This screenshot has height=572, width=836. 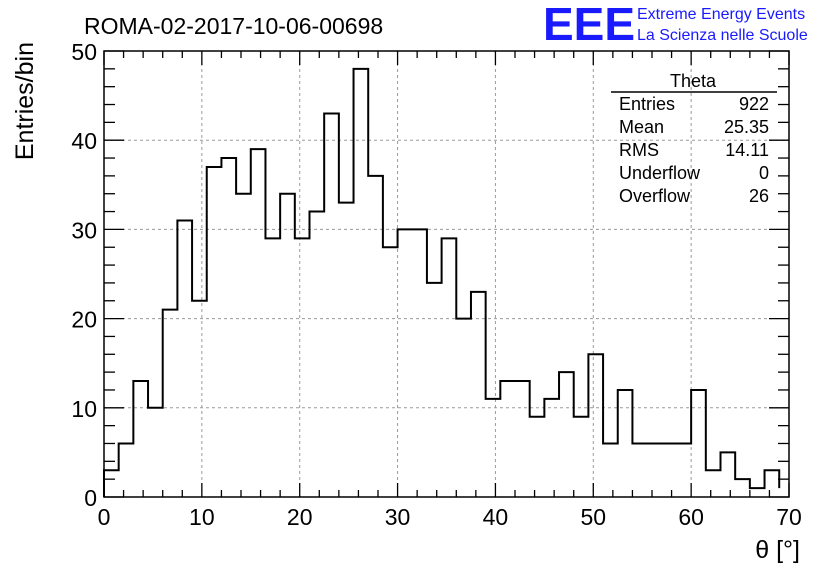 What do you see at coordinates (25, 101) in the screenshot?
I see `y-axis-label: Entries/bin` at bounding box center [25, 101].